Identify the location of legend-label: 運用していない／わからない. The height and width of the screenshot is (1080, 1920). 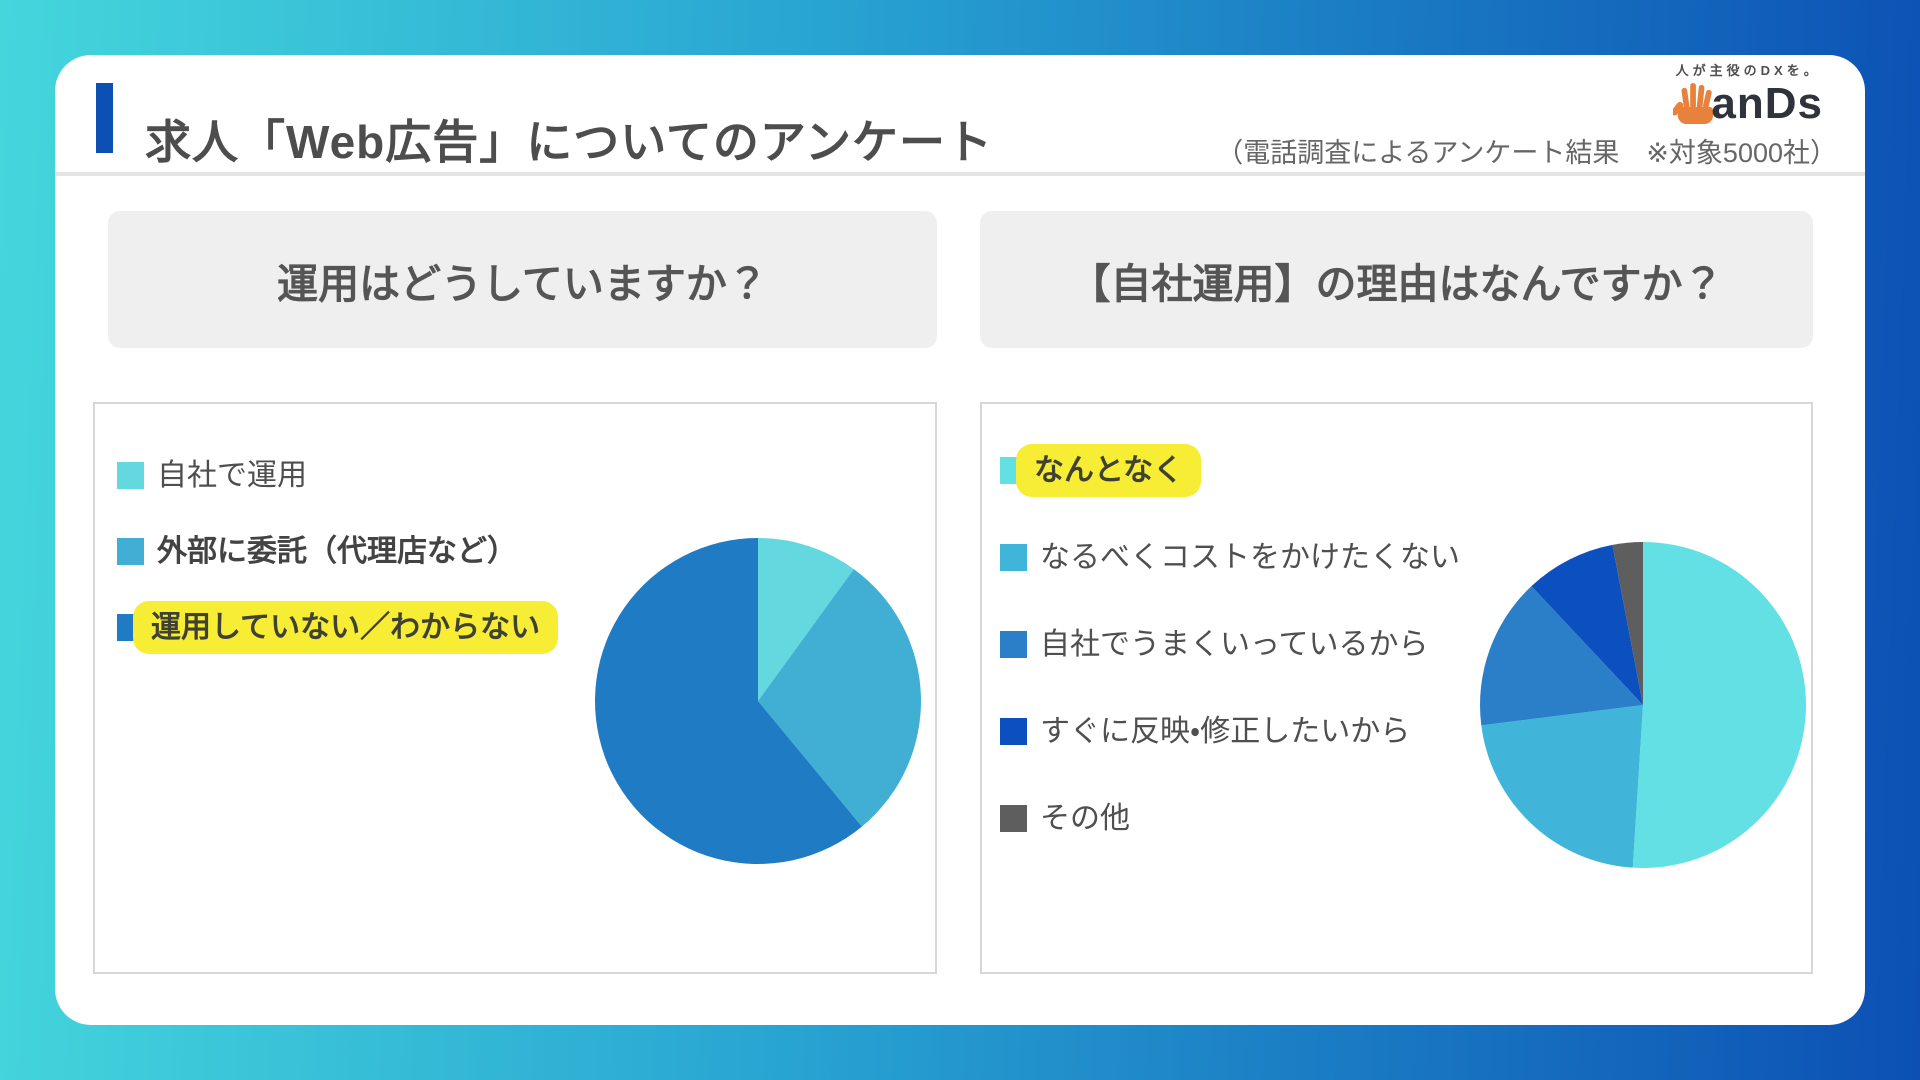
(346, 627).